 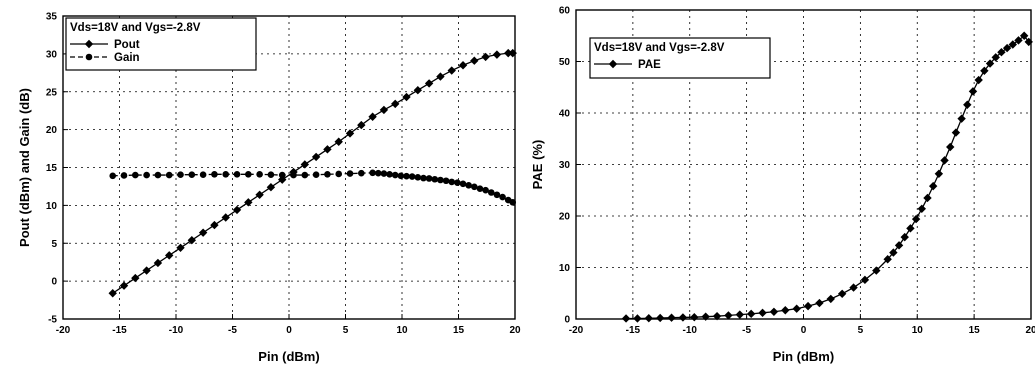 What do you see at coordinates (680, 58) in the screenshot?
I see `legend: Vds=18V and Vgs=-2.8V PAE` at bounding box center [680, 58].